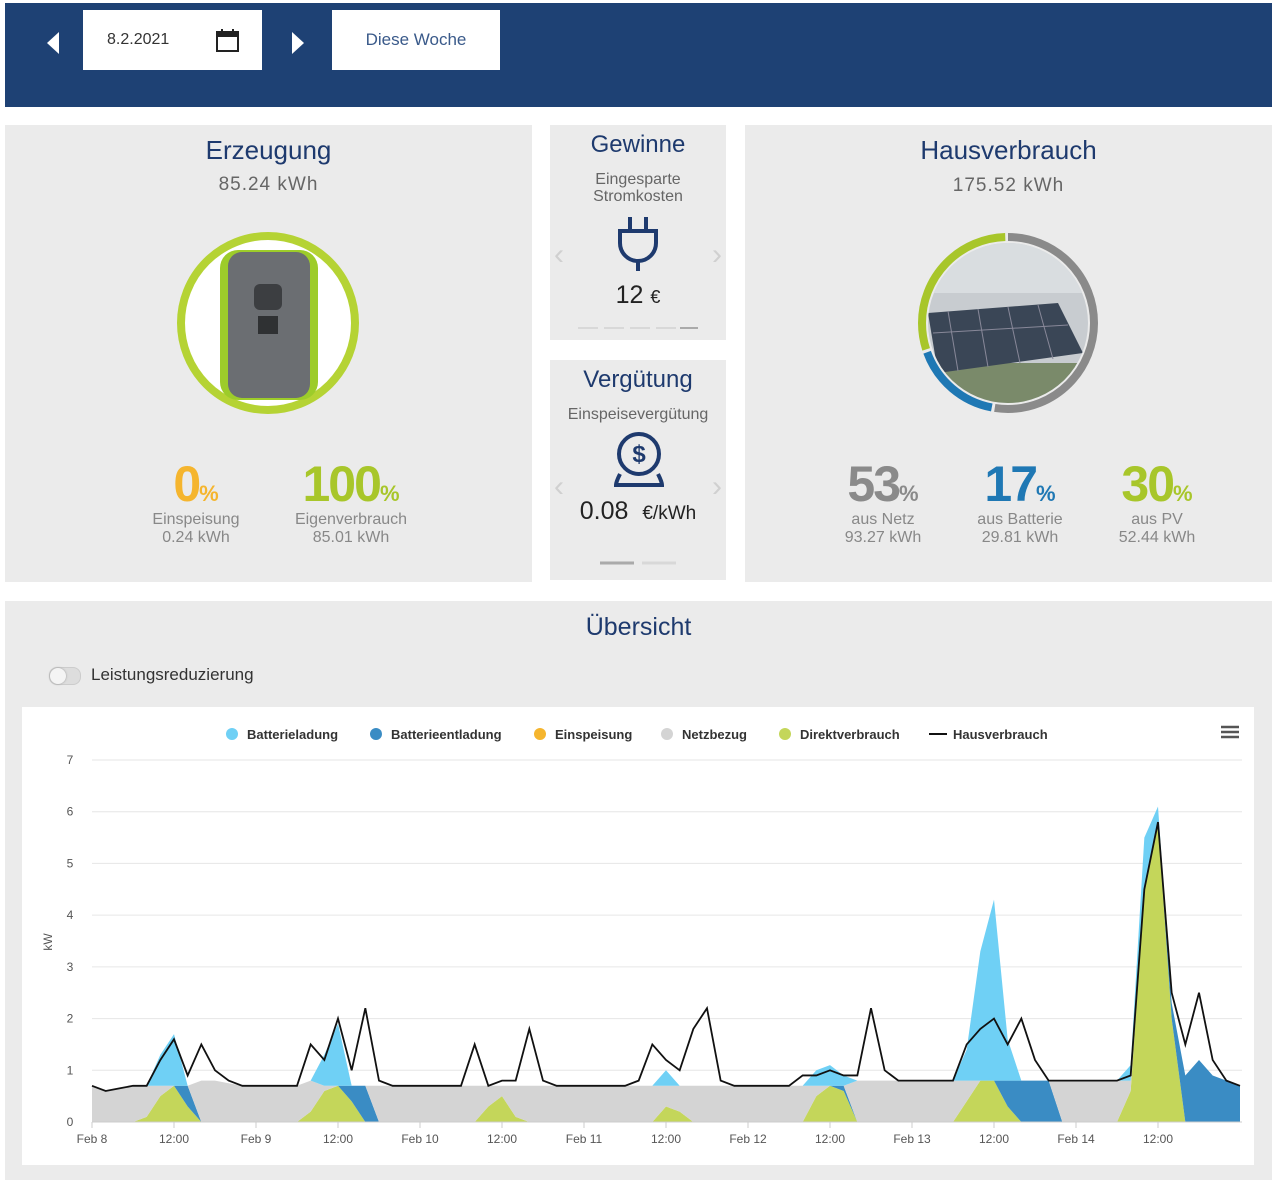 The height and width of the screenshot is (1185, 1280). I want to click on y-tick-label: 1, so click(70, 1070).